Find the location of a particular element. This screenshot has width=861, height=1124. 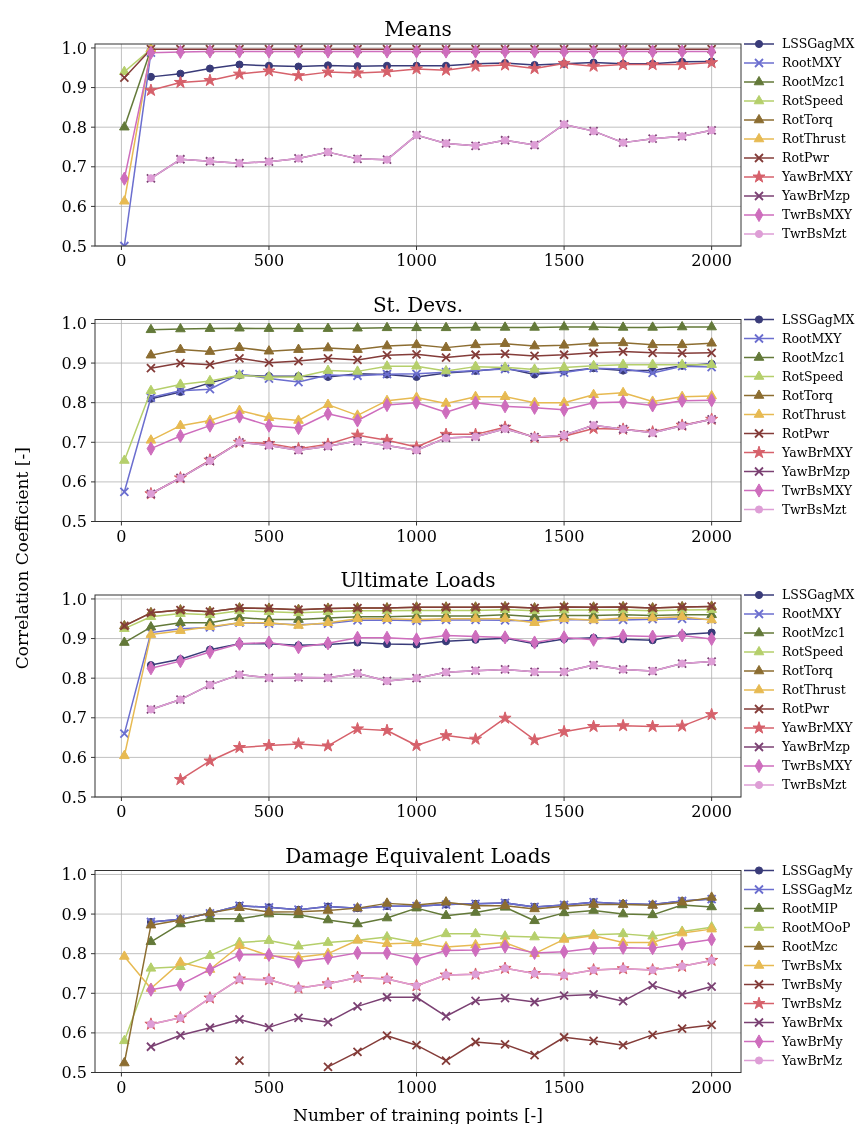

y-axis-title: Correlation Coefficient [-] is located at coordinates (22, 558).